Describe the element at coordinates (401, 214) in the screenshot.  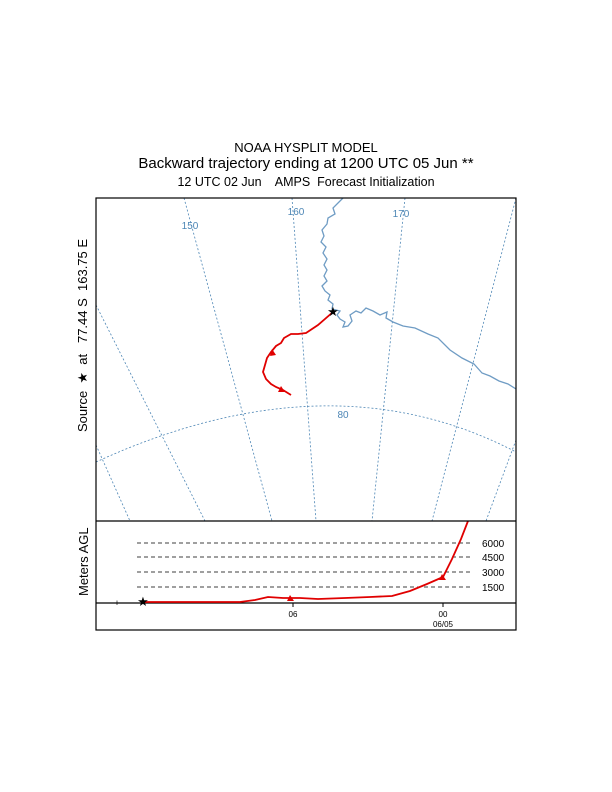
I see `meridian-label: 170` at that location.